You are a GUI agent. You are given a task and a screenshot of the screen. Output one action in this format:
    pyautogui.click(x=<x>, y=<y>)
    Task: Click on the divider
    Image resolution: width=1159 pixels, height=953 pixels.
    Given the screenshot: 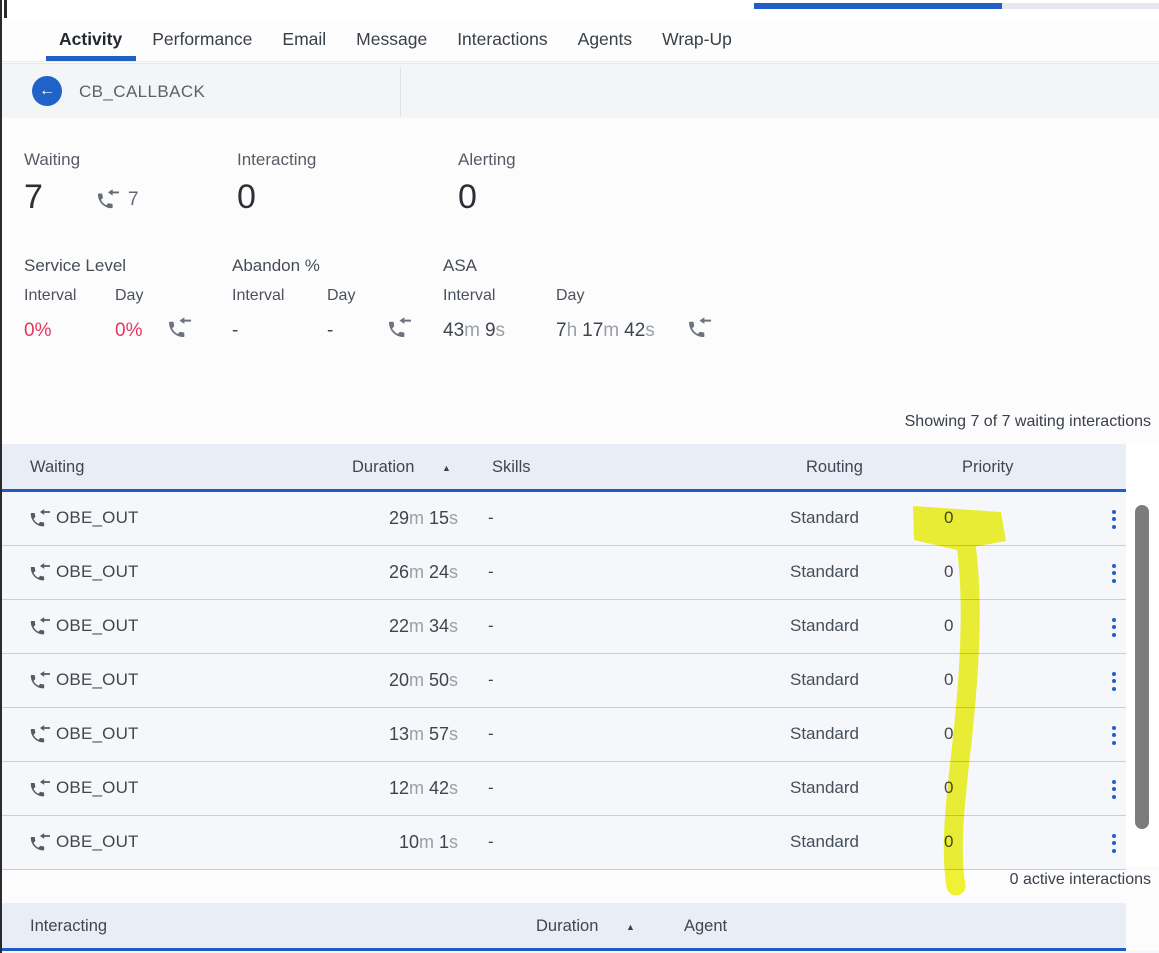 What is the action you would take?
    pyautogui.click(x=400, y=92)
    